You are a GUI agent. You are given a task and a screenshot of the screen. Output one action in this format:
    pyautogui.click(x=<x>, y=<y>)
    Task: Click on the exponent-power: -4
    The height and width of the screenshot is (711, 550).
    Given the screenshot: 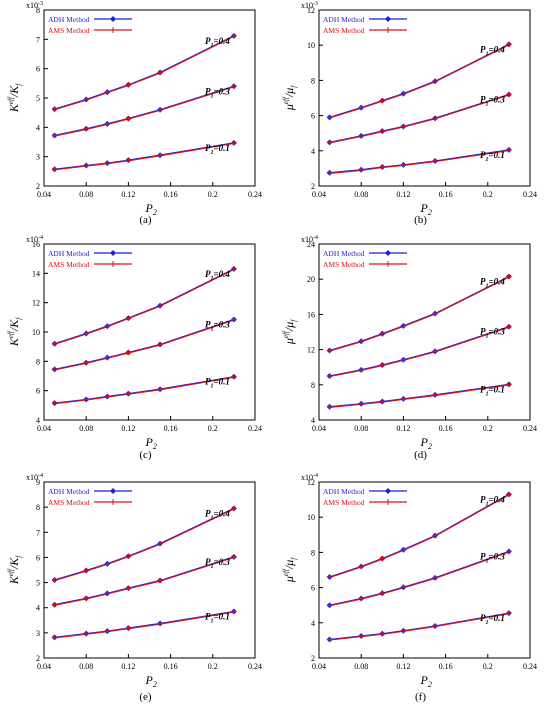 What is the action you would take?
    pyautogui.click(x=315, y=476)
    